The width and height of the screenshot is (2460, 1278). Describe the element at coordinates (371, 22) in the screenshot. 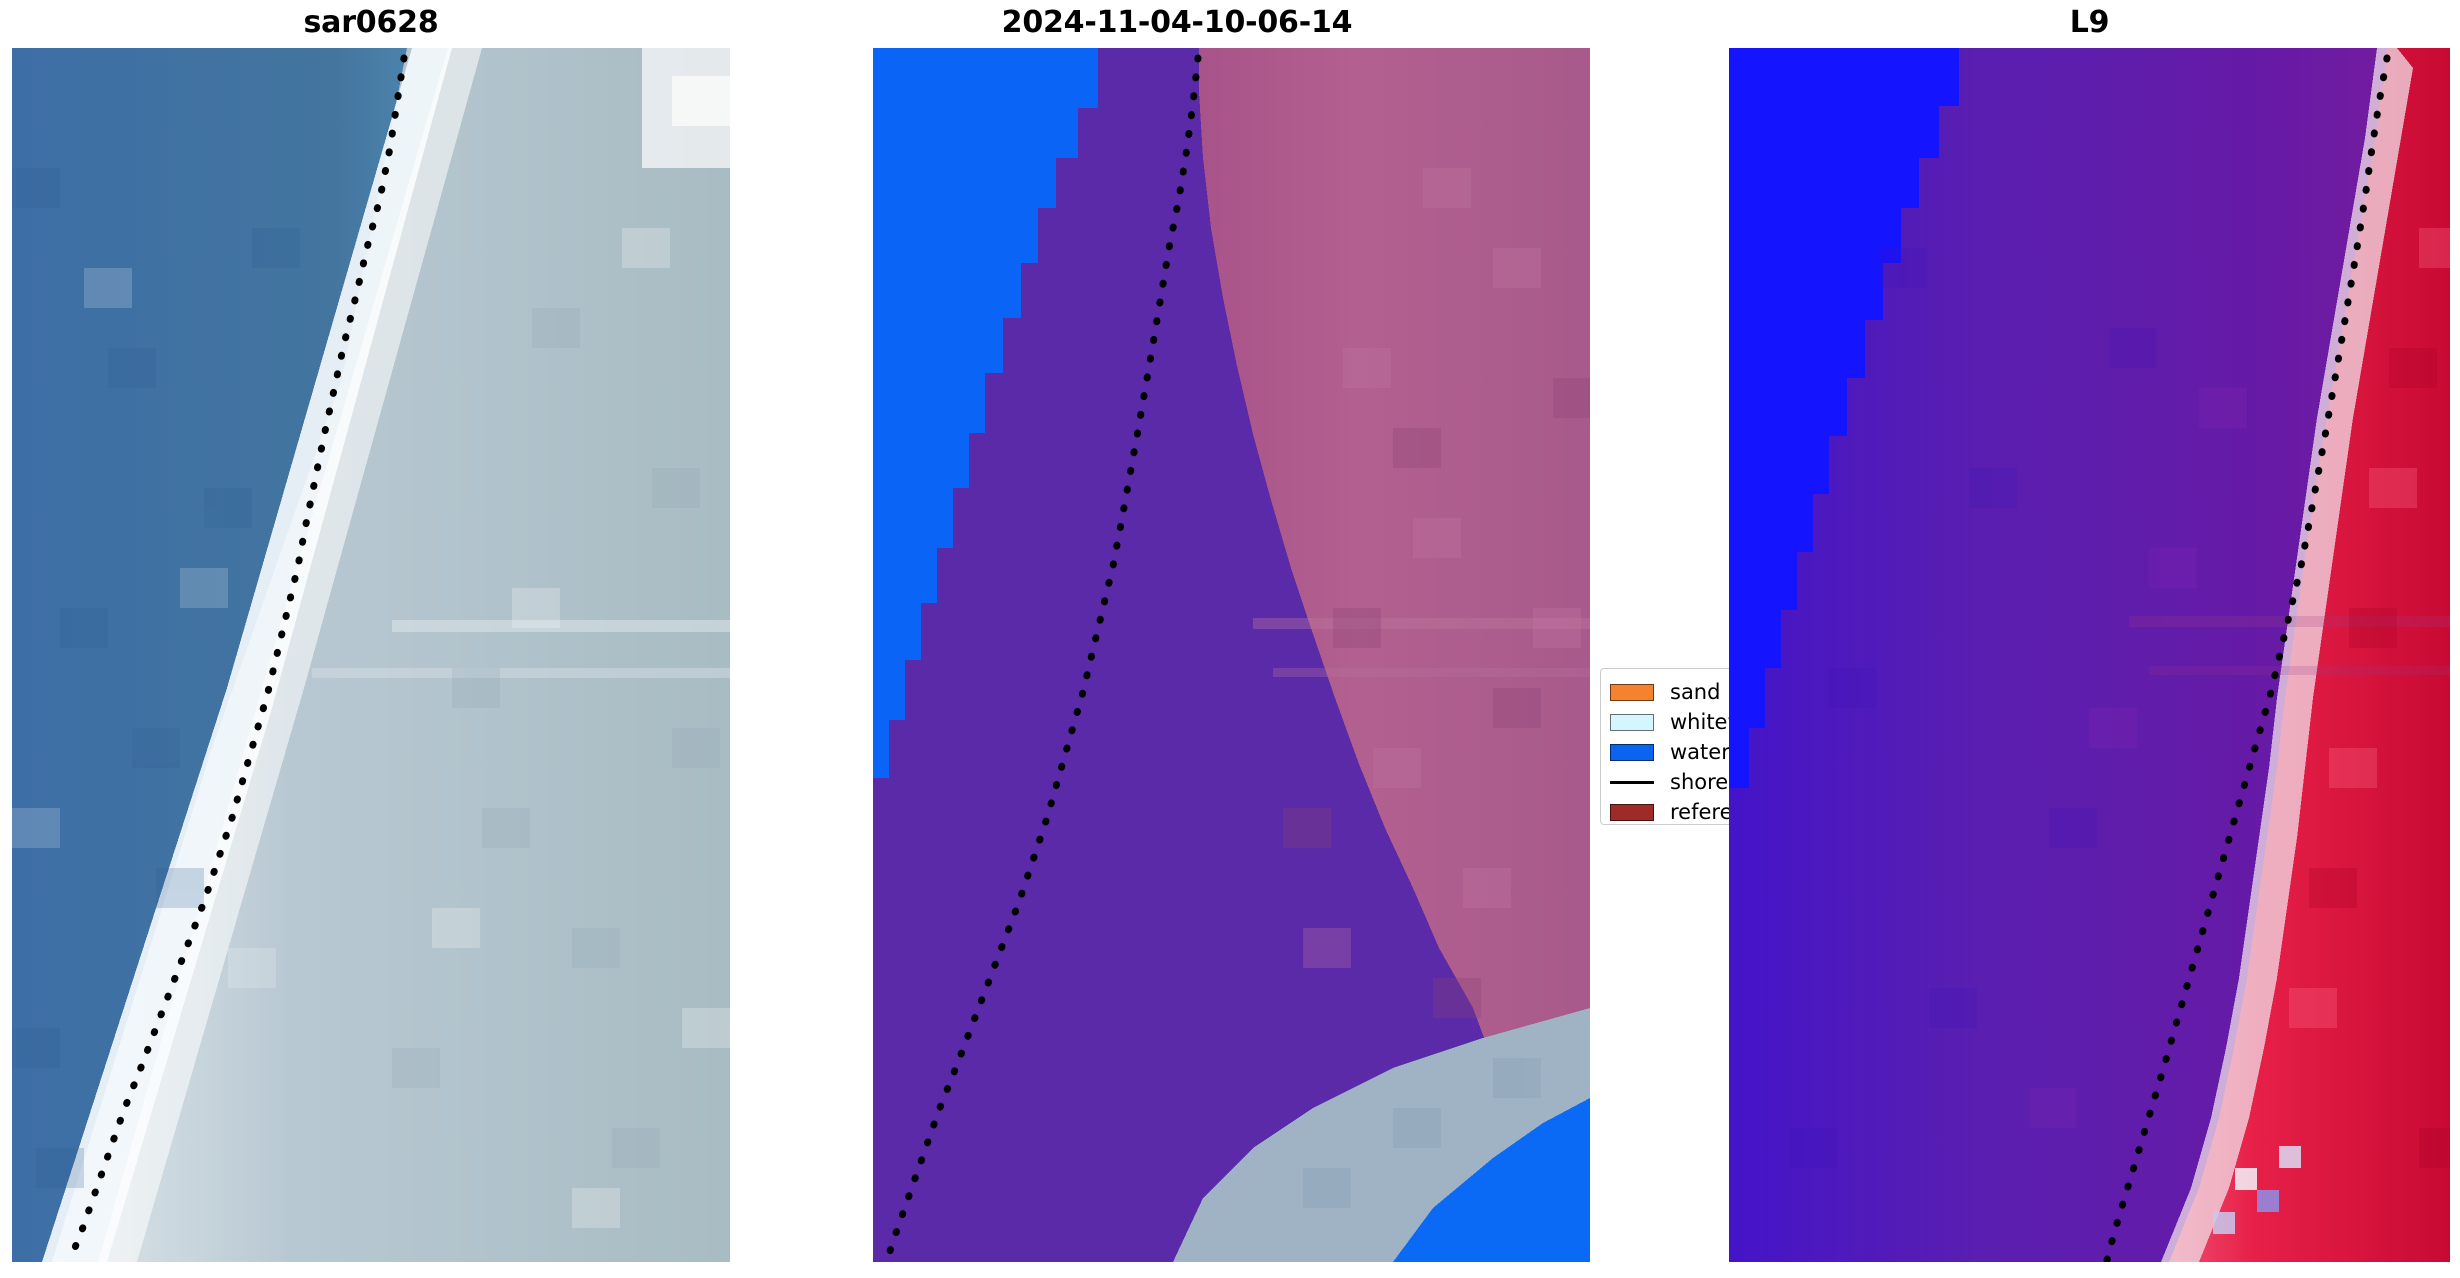

I see `panel-1-title: sar0628` at that location.